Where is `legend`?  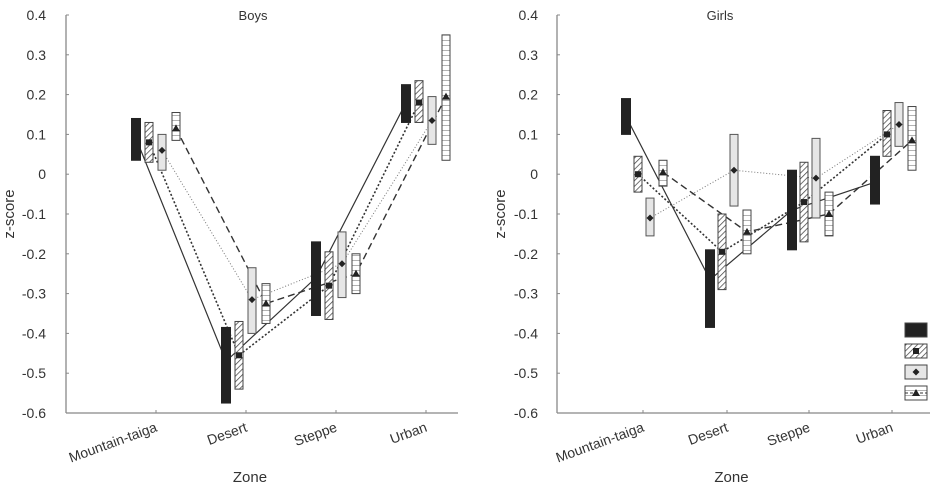 legend is located at coordinates (916, 361).